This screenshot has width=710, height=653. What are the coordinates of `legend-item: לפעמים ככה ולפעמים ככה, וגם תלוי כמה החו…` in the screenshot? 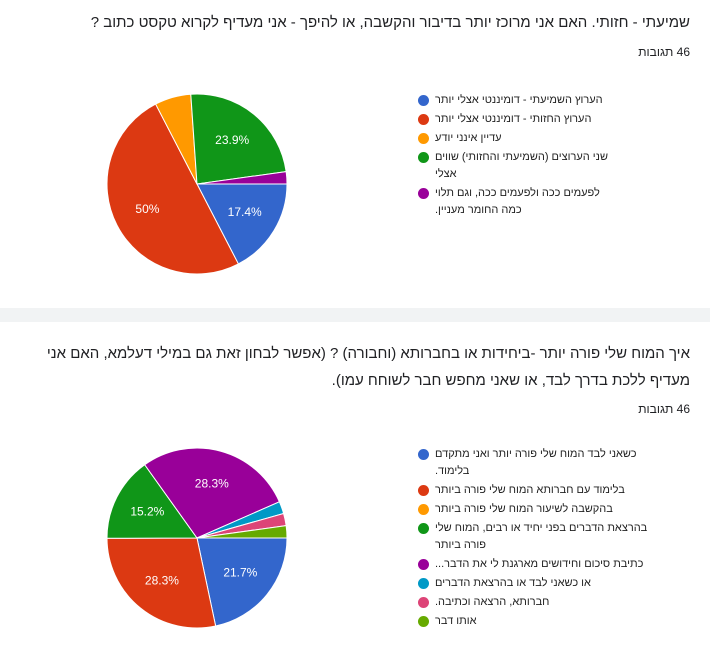 It's located at (518, 202).